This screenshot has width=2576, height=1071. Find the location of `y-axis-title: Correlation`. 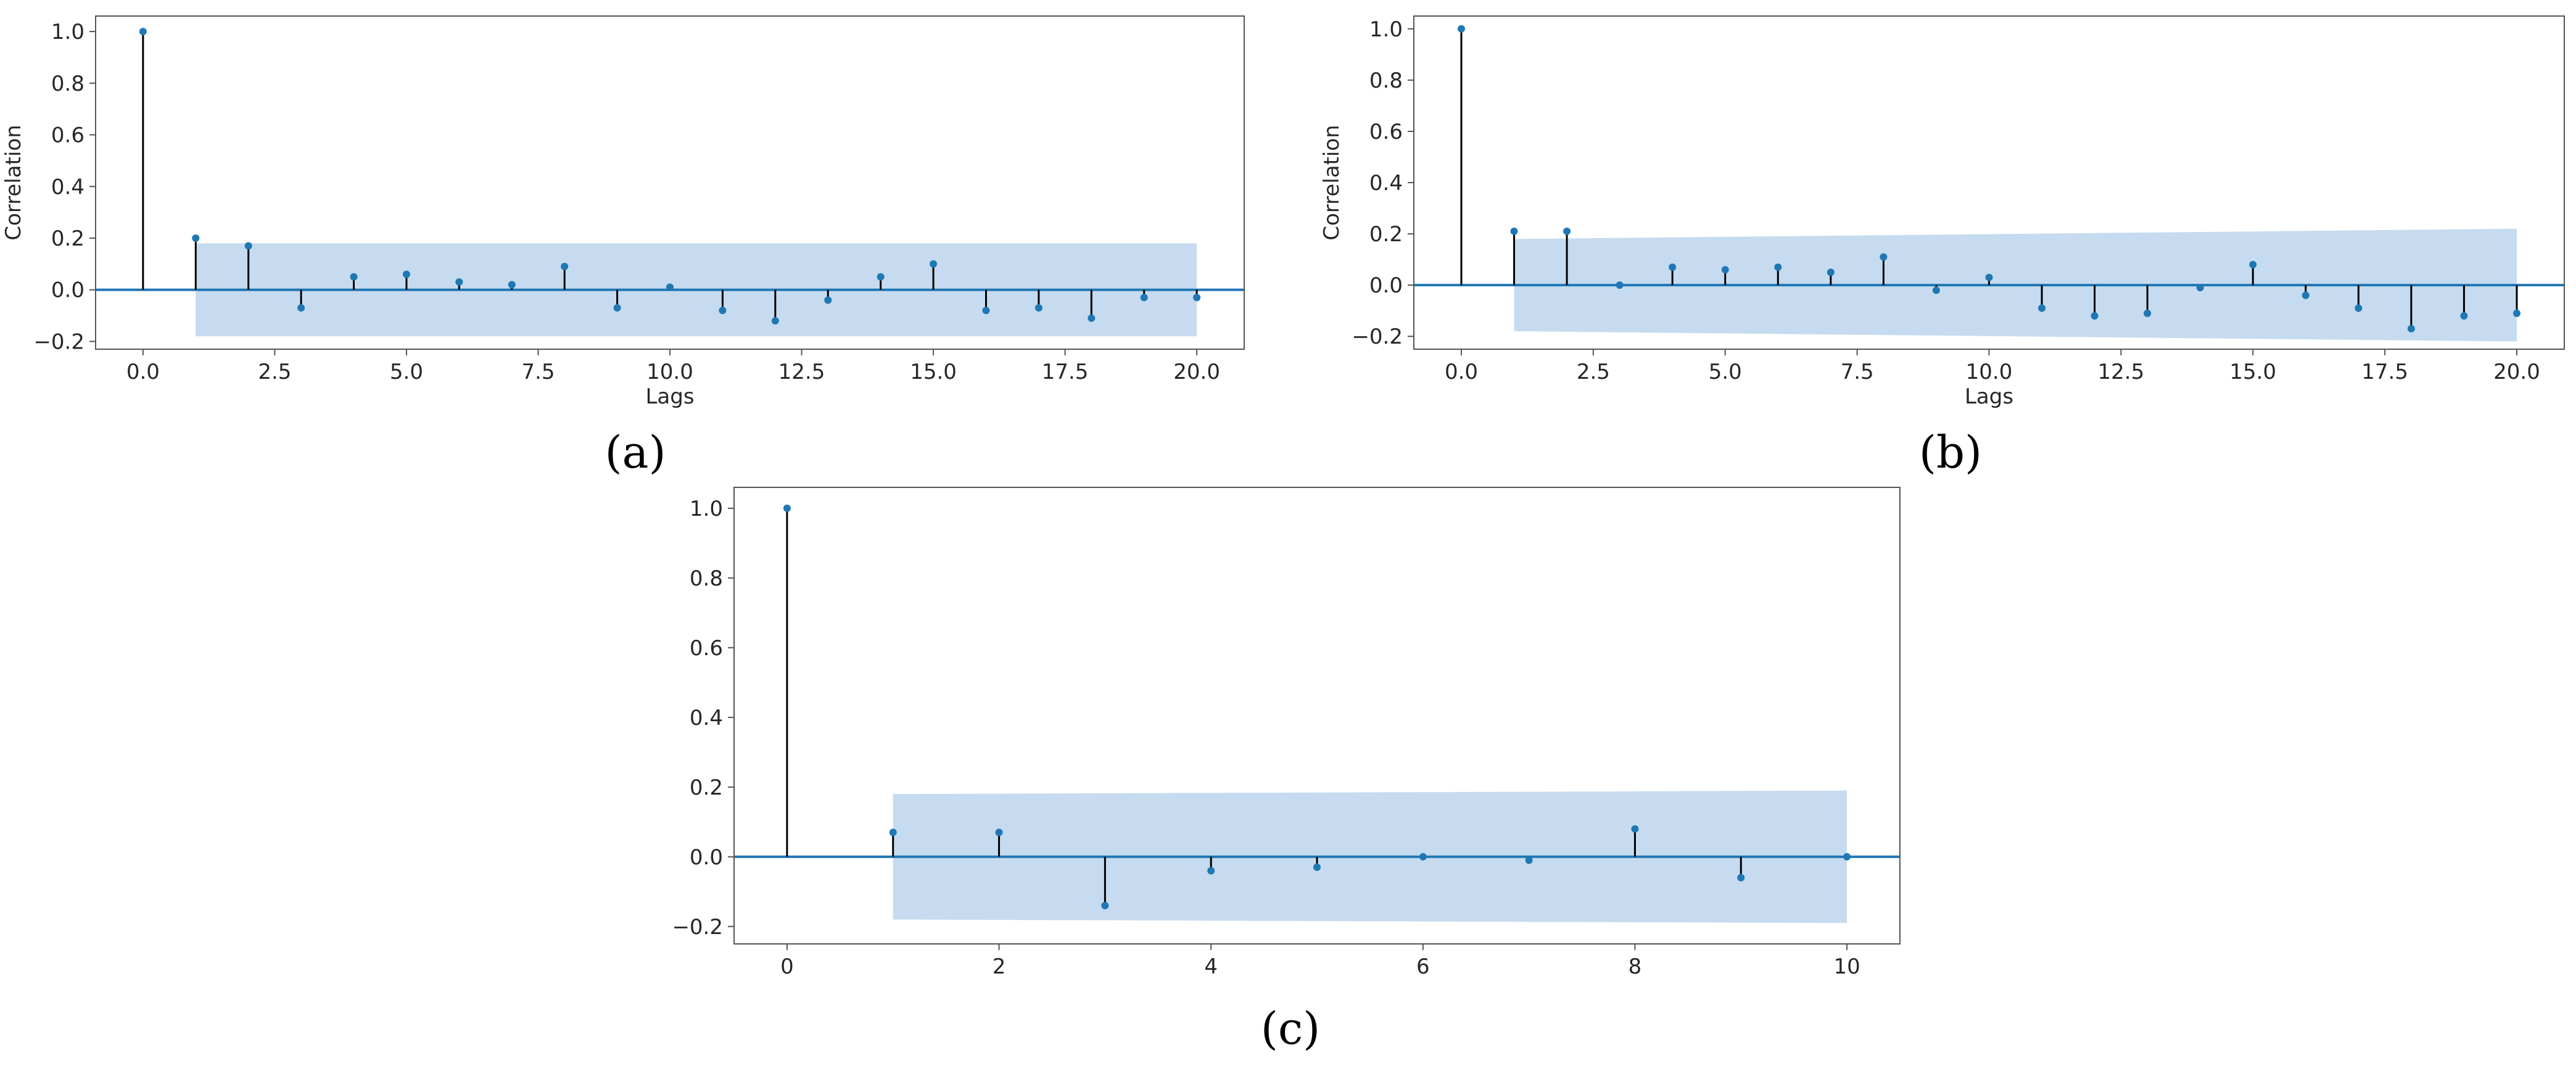

y-axis-title: Correlation is located at coordinates (13, 182).